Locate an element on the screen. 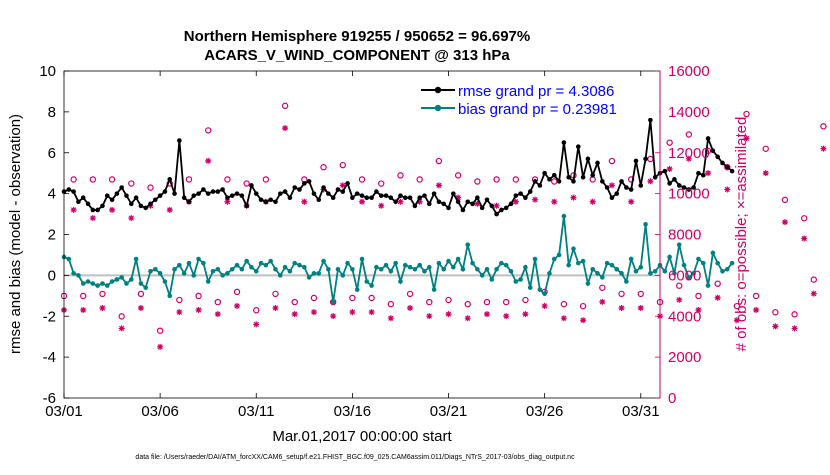  y-left-tick-label: -2 is located at coordinates (49, 316).